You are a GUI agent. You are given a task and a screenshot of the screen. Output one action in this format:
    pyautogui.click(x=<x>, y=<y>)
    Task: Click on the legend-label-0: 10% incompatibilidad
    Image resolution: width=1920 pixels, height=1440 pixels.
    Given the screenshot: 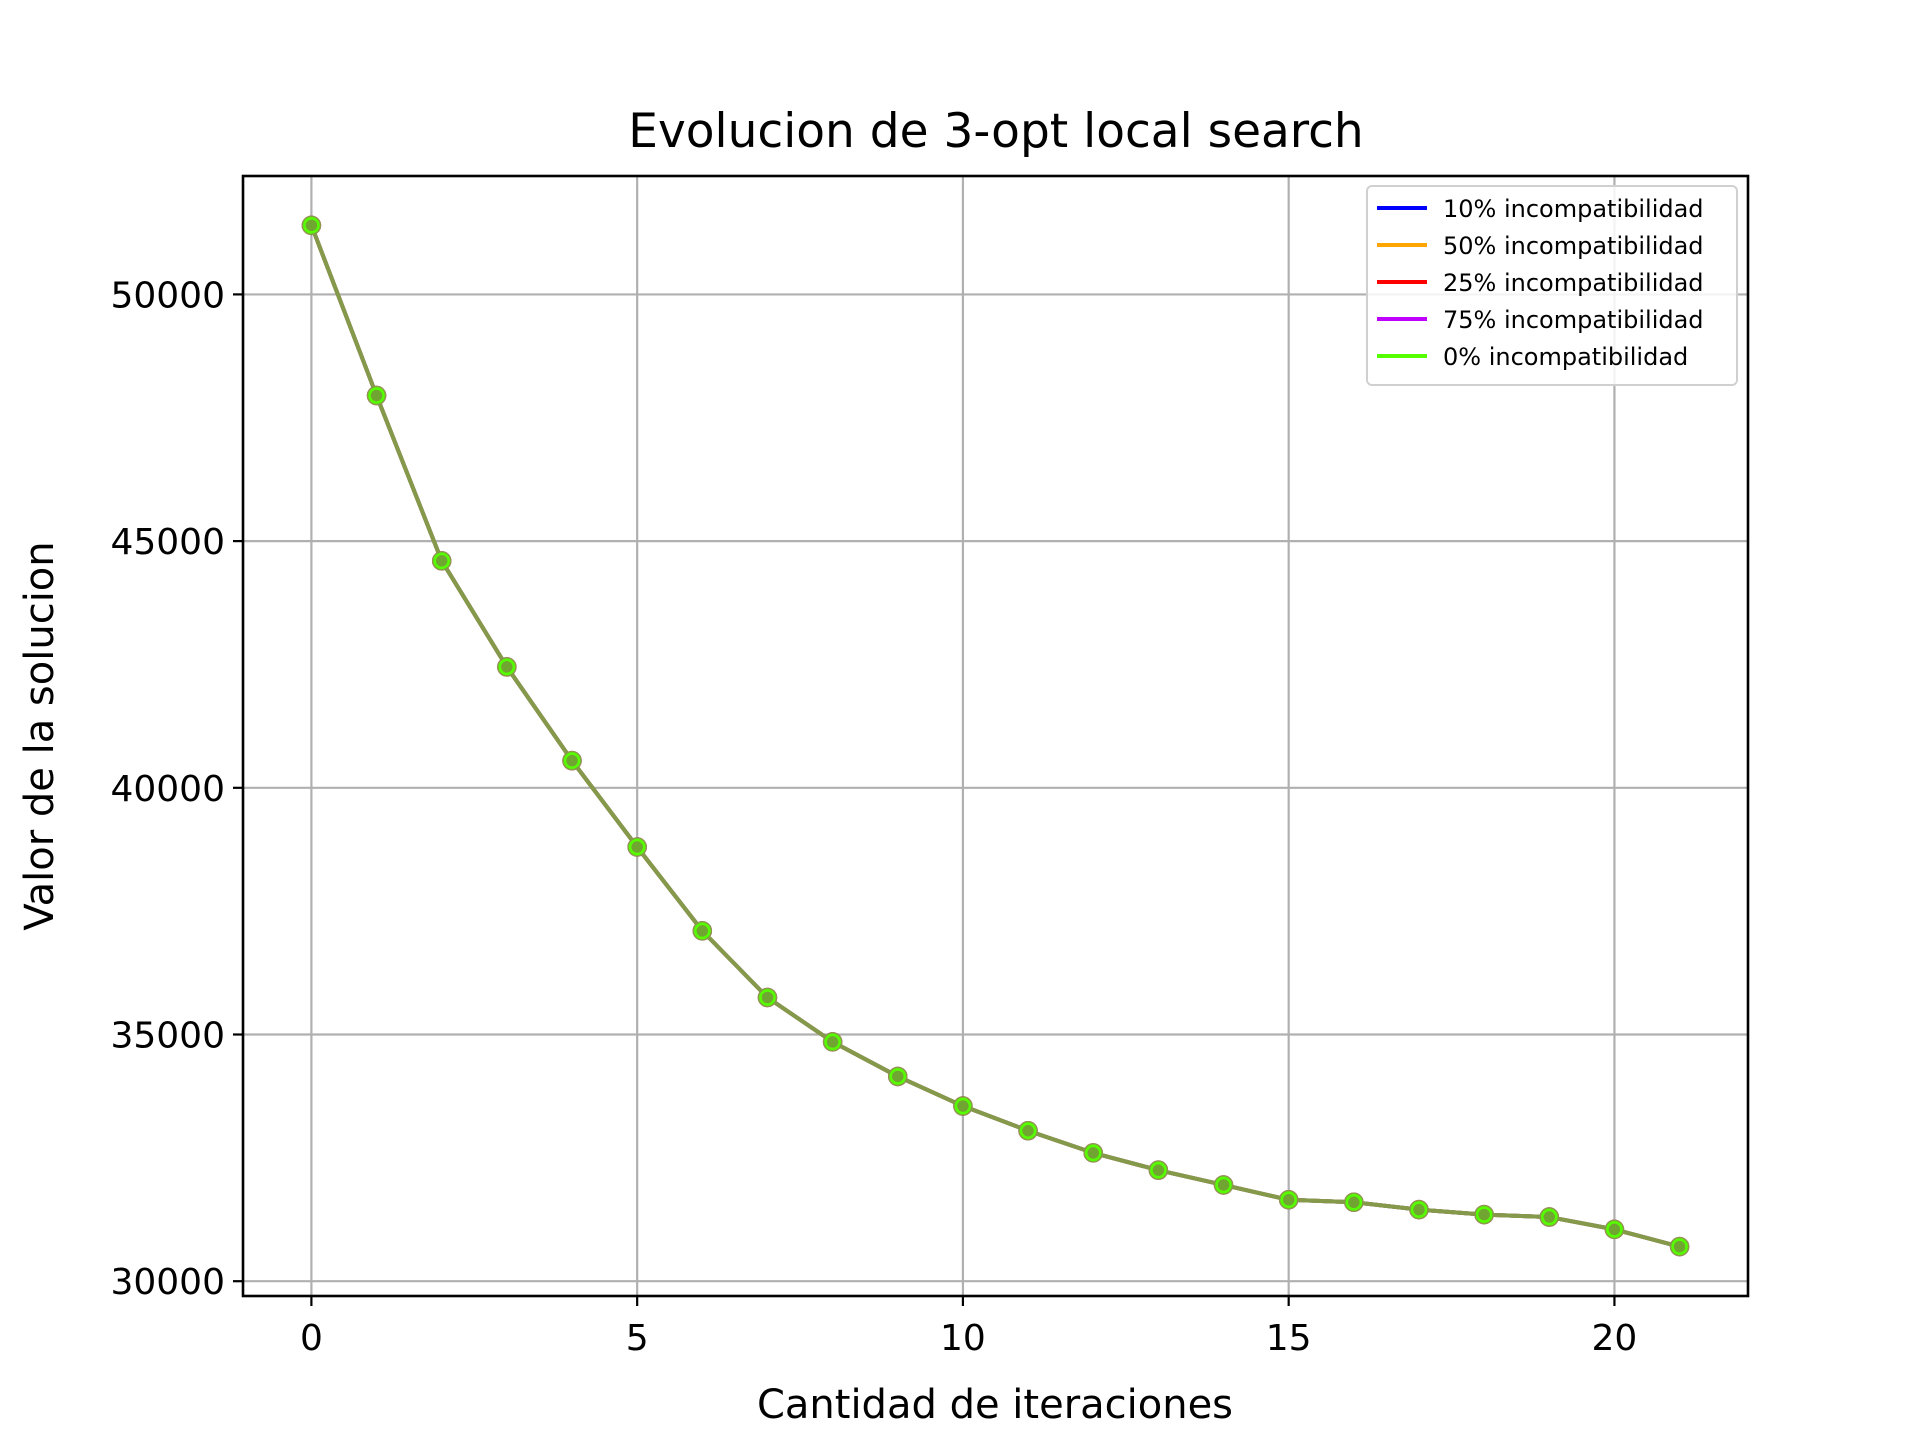 What is the action you would take?
    pyautogui.click(x=1573, y=209)
    